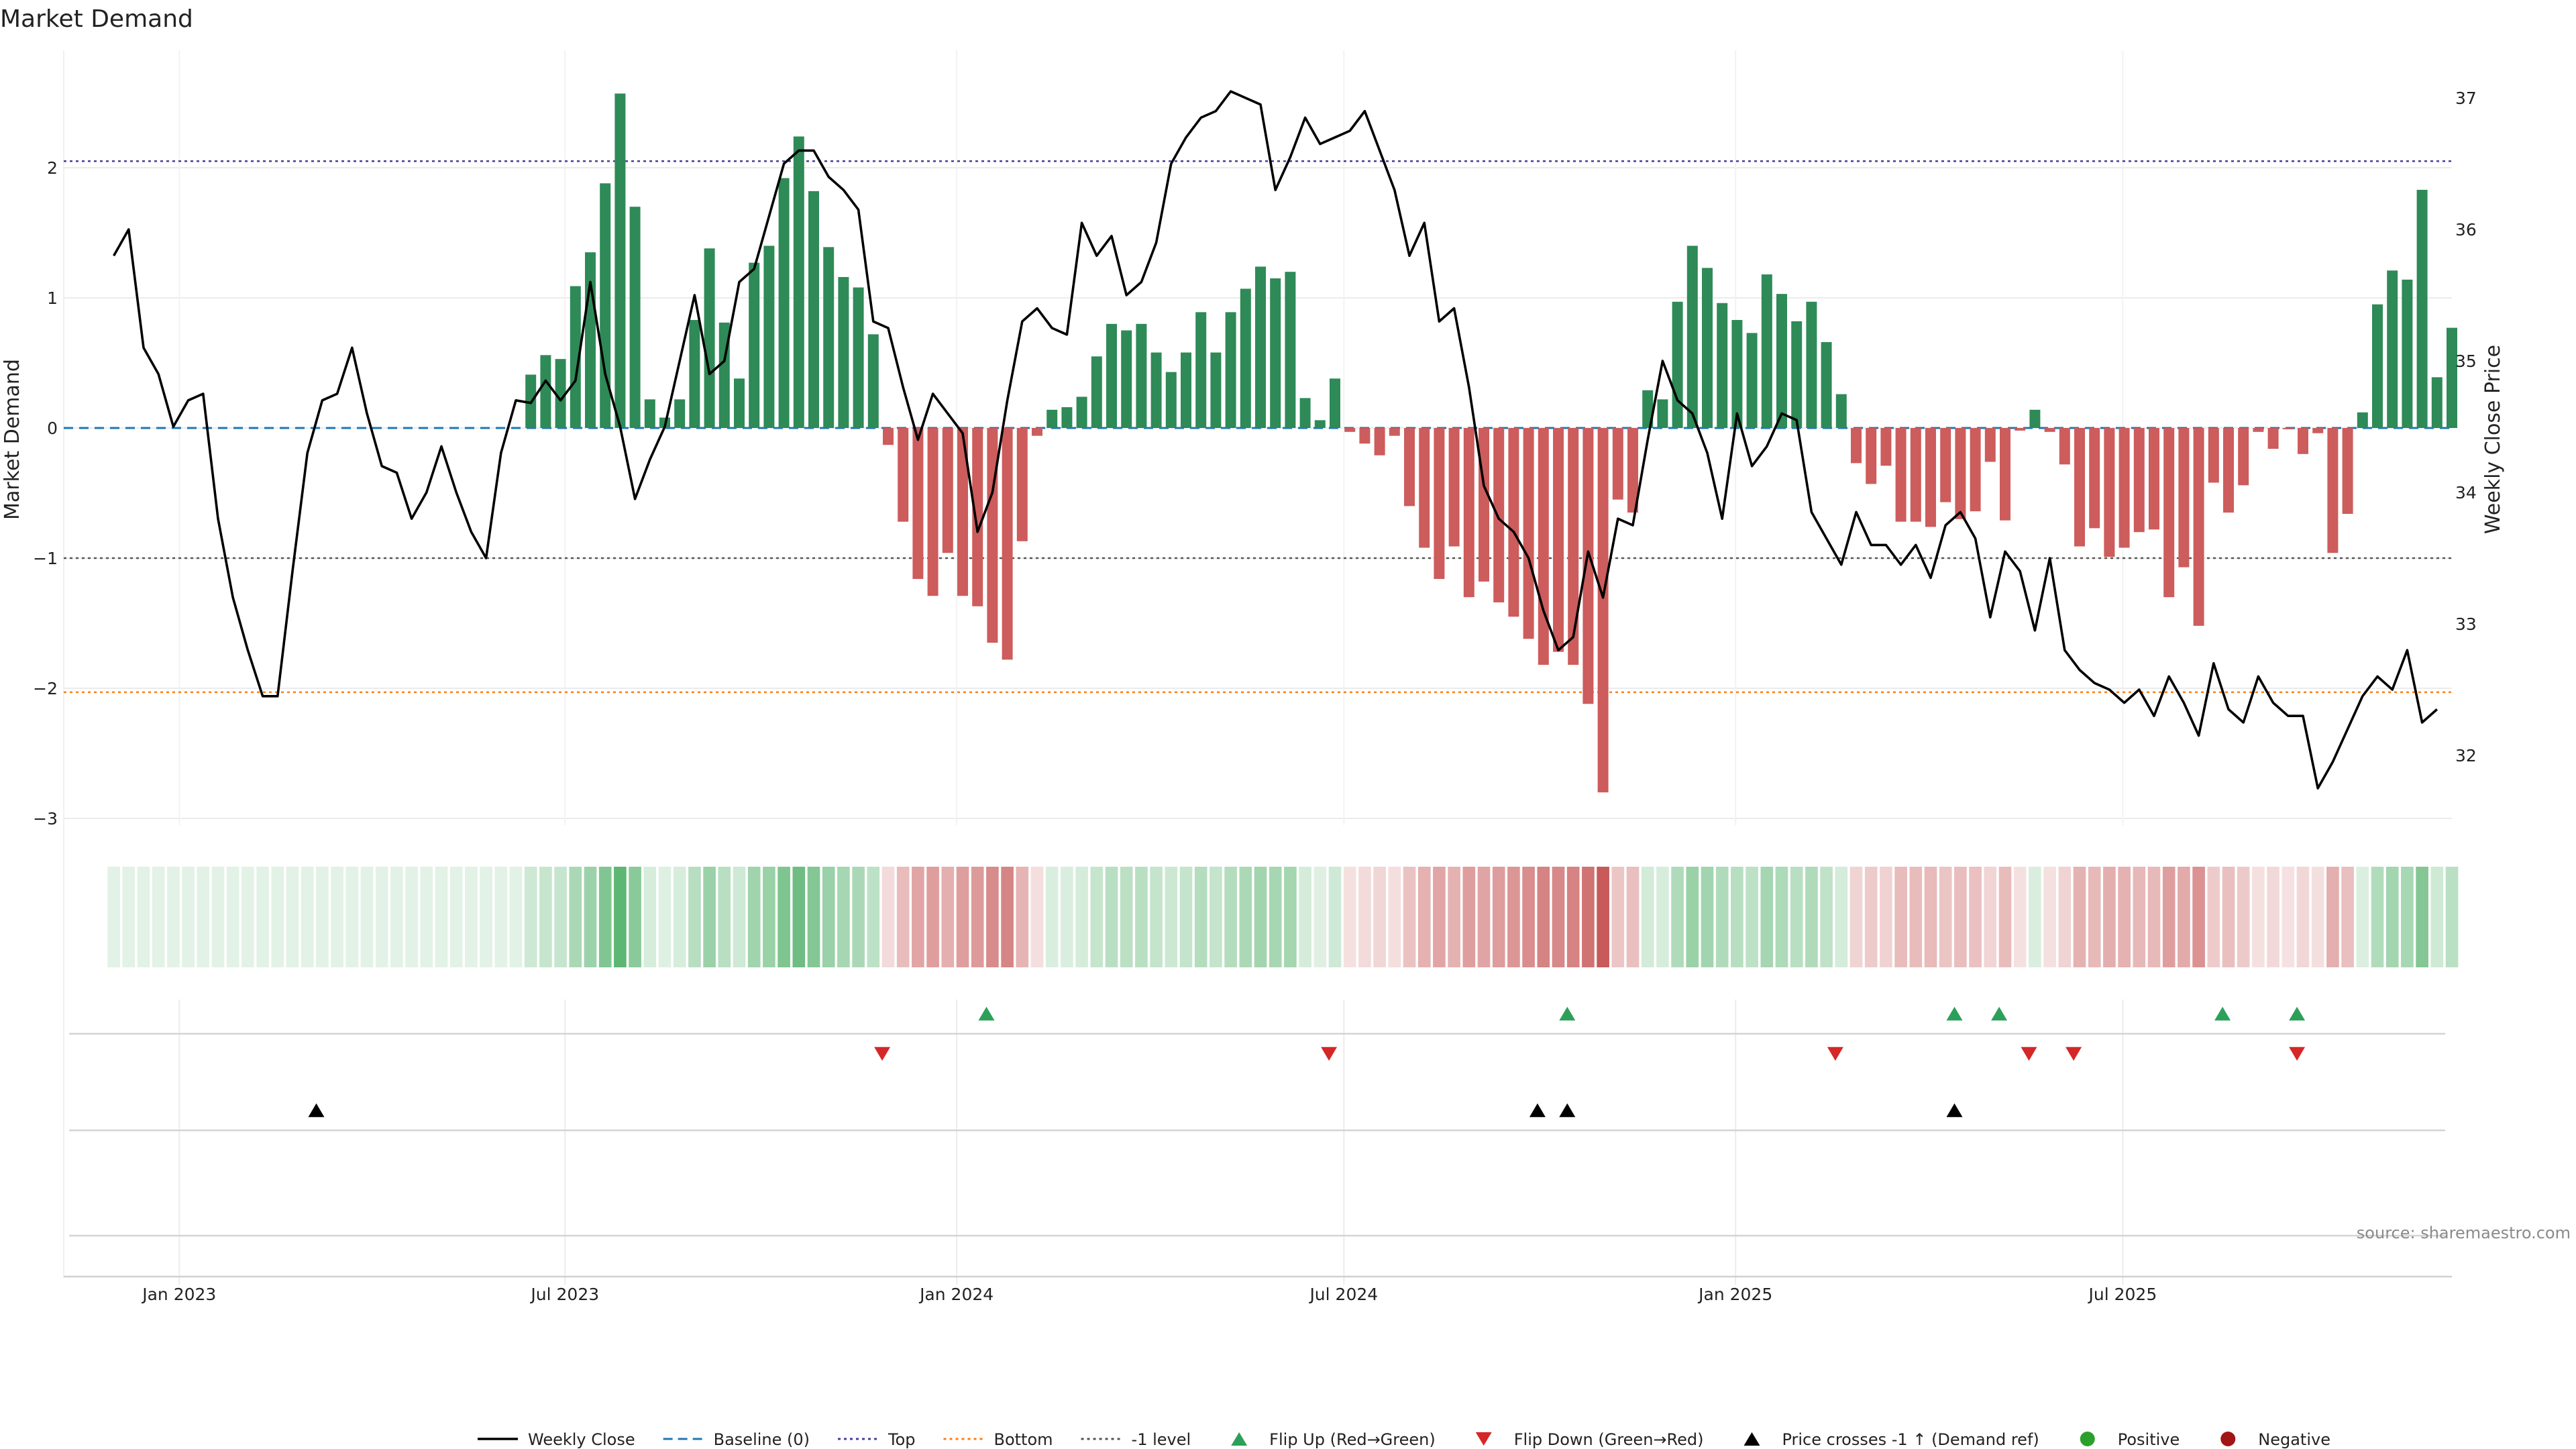  Describe the element at coordinates (762, 1439) in the screenshot. I see `legend-item-1-label: Baseline (0)` at that location.